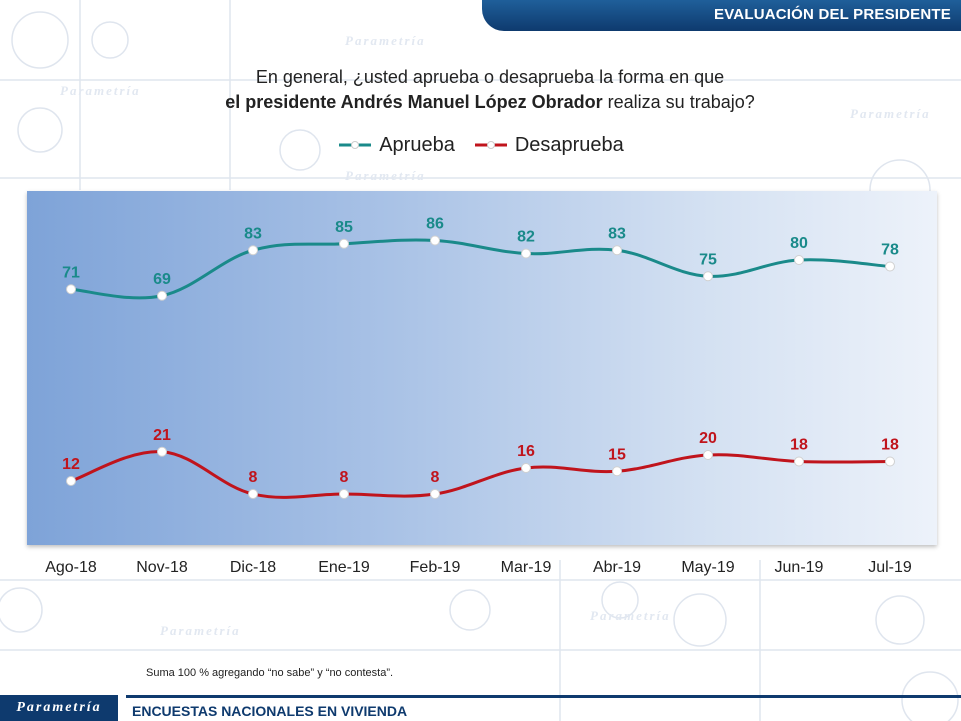 Image resolution: width=961 pixels, height=721 pixels. Describe the element at coordinates (162, 279) in the screenshot. I see `data-label-aprueba-1: 69` at that location.